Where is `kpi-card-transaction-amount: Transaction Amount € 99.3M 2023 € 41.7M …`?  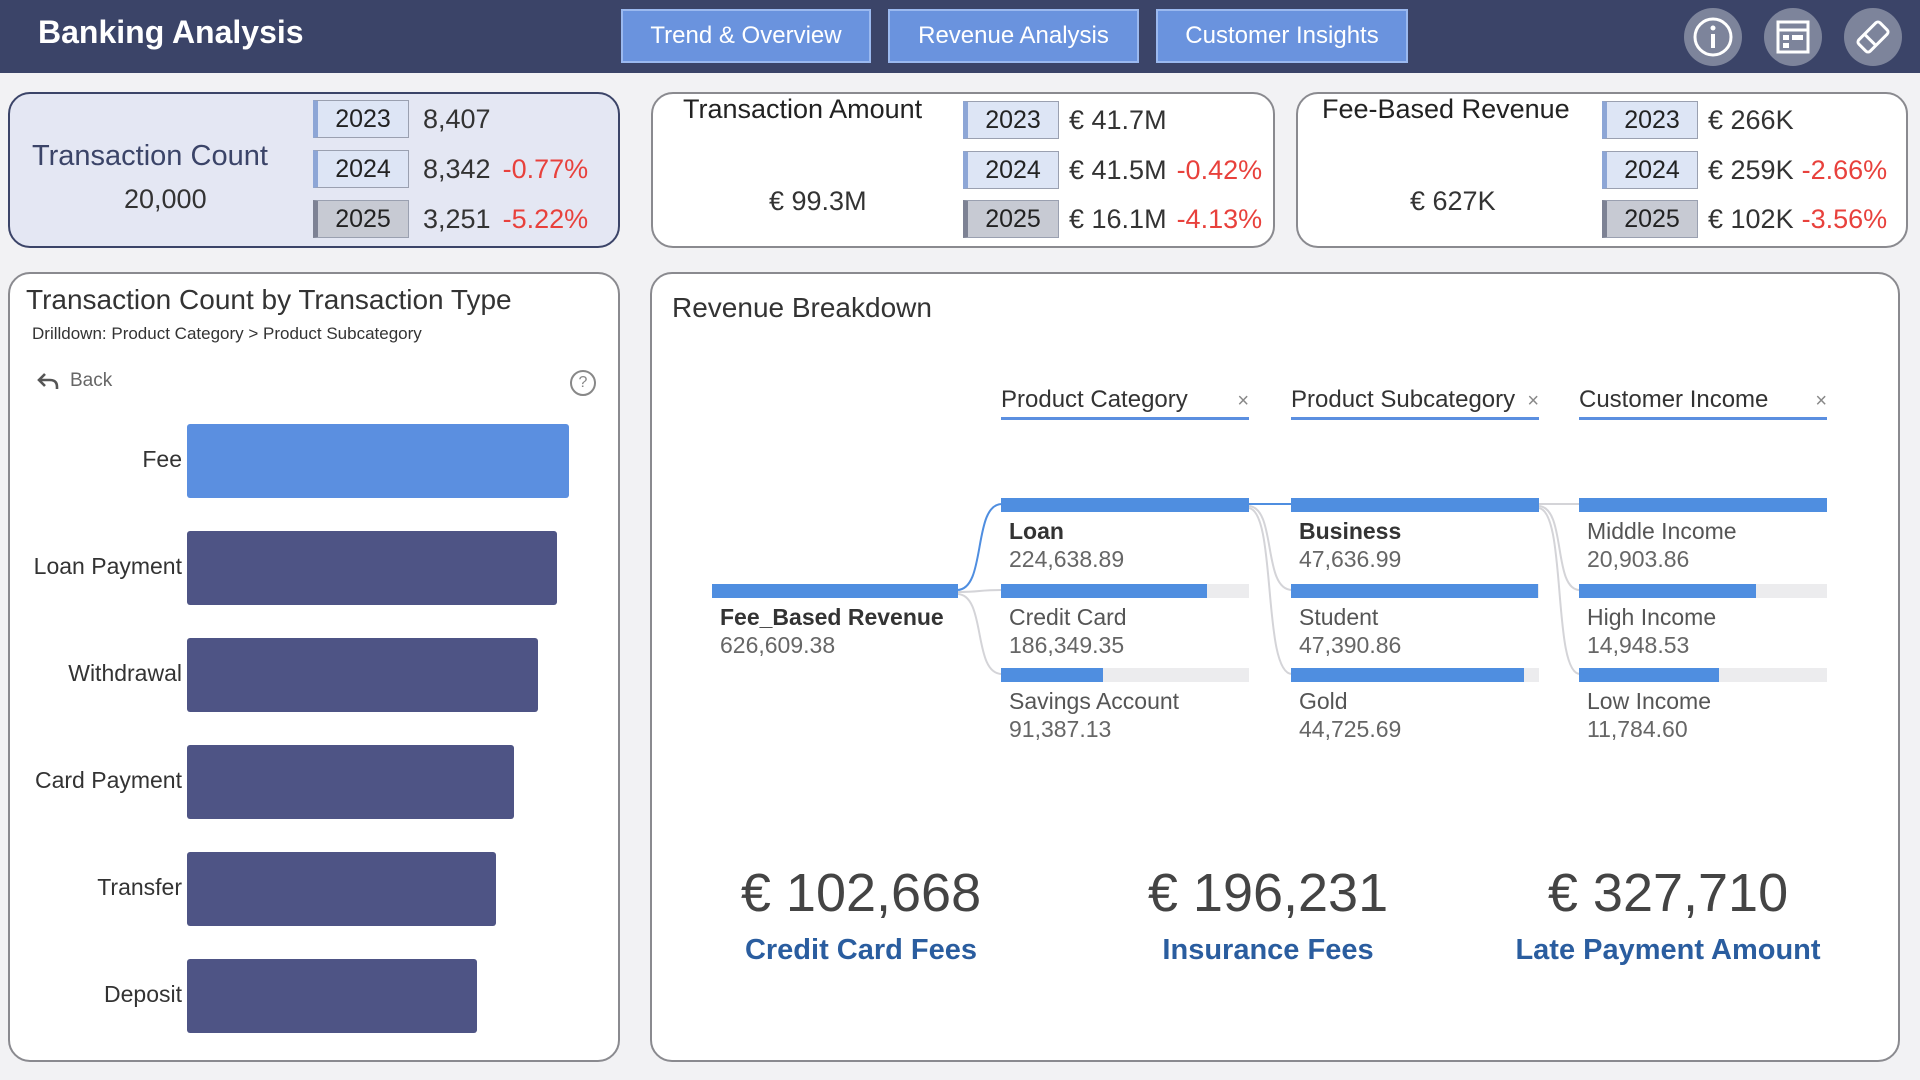
kpi-card-transaction-amount: Transaction Amount € 99.3M 2023 € 41.7M … is located at coordinates (963, 170).